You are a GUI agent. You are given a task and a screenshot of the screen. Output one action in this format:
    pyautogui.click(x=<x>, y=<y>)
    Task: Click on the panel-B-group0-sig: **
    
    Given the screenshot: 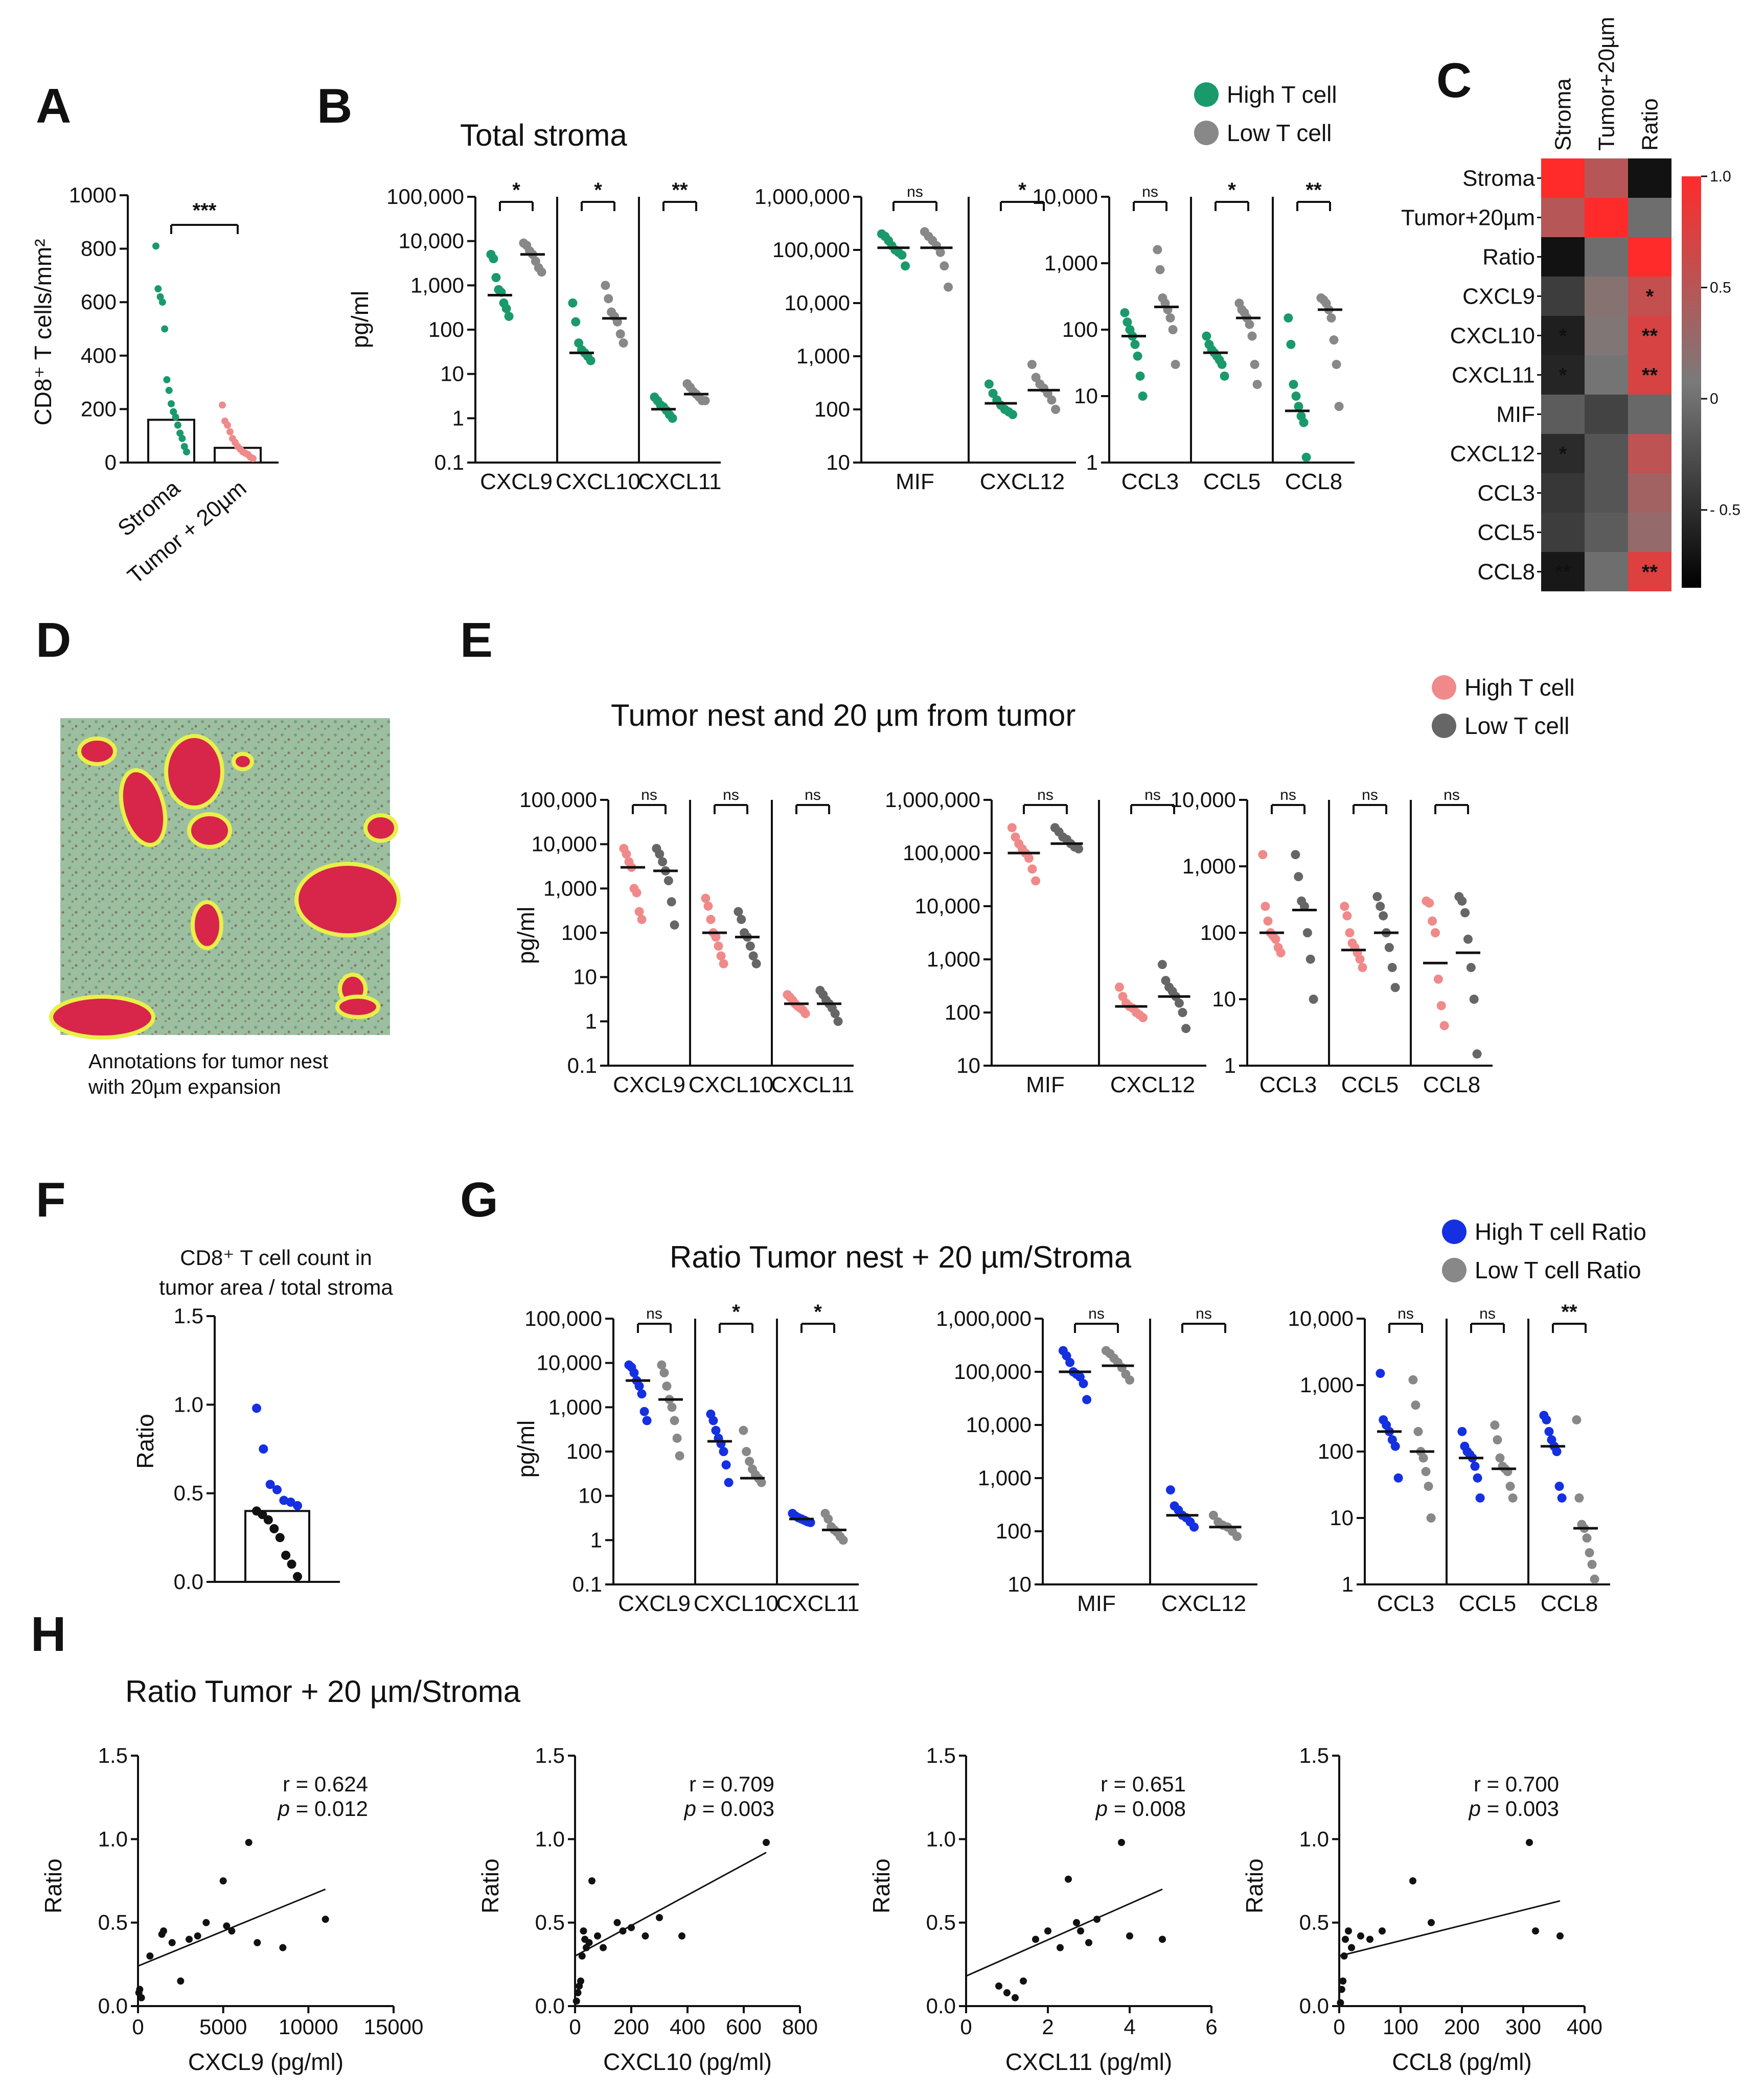 What is the action you would take?
    pyautogui.click(x=680, y=190)
    